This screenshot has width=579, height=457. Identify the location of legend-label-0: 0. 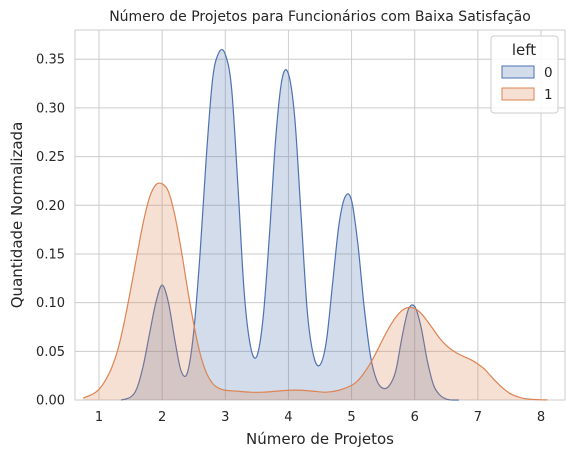
(548, 73).